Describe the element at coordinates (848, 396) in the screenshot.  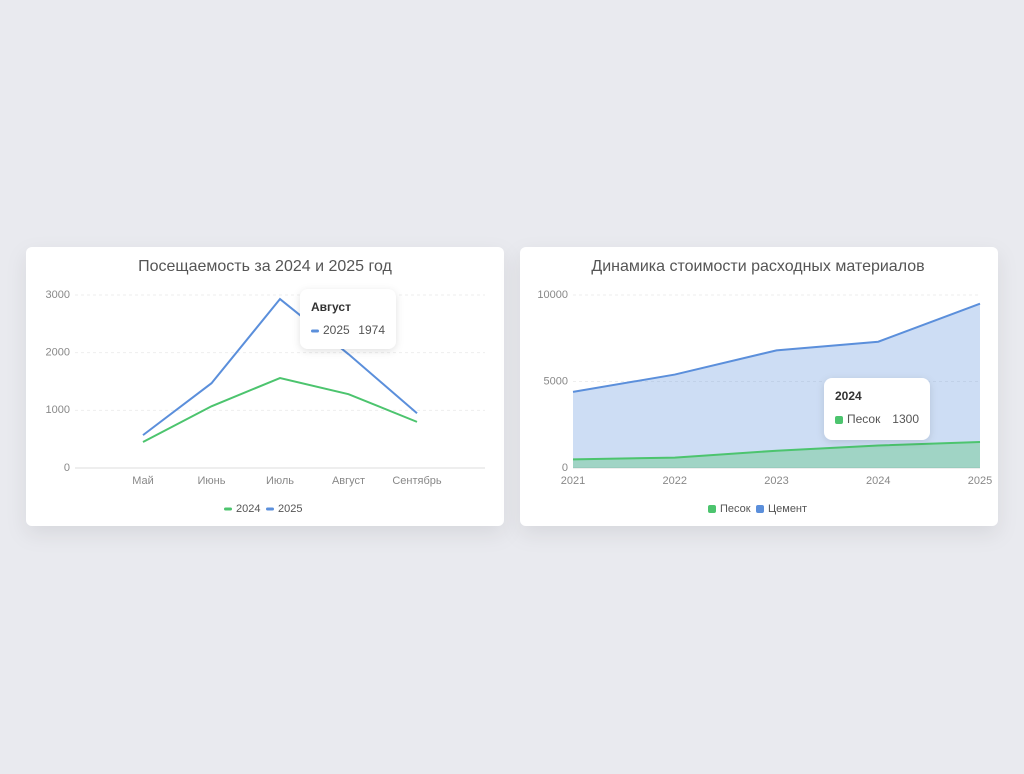
I see `tooltip-title: 2024` at that location.